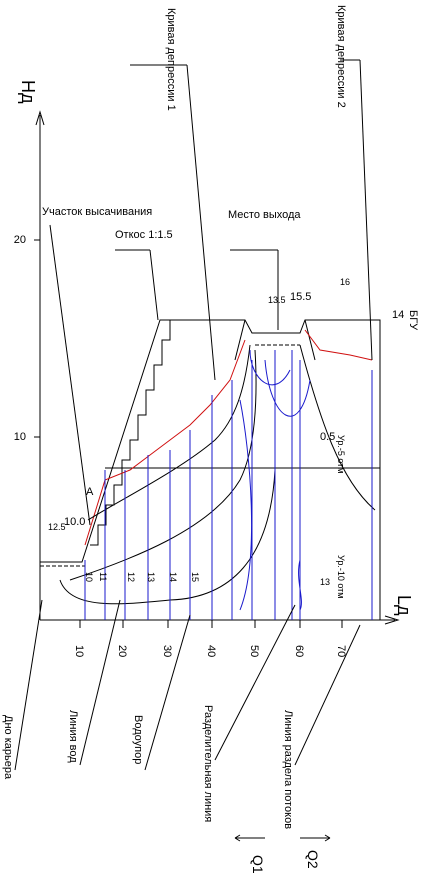 This screenshot has height=889, width=425. I want to click on inner-slope, so click(275, 340).